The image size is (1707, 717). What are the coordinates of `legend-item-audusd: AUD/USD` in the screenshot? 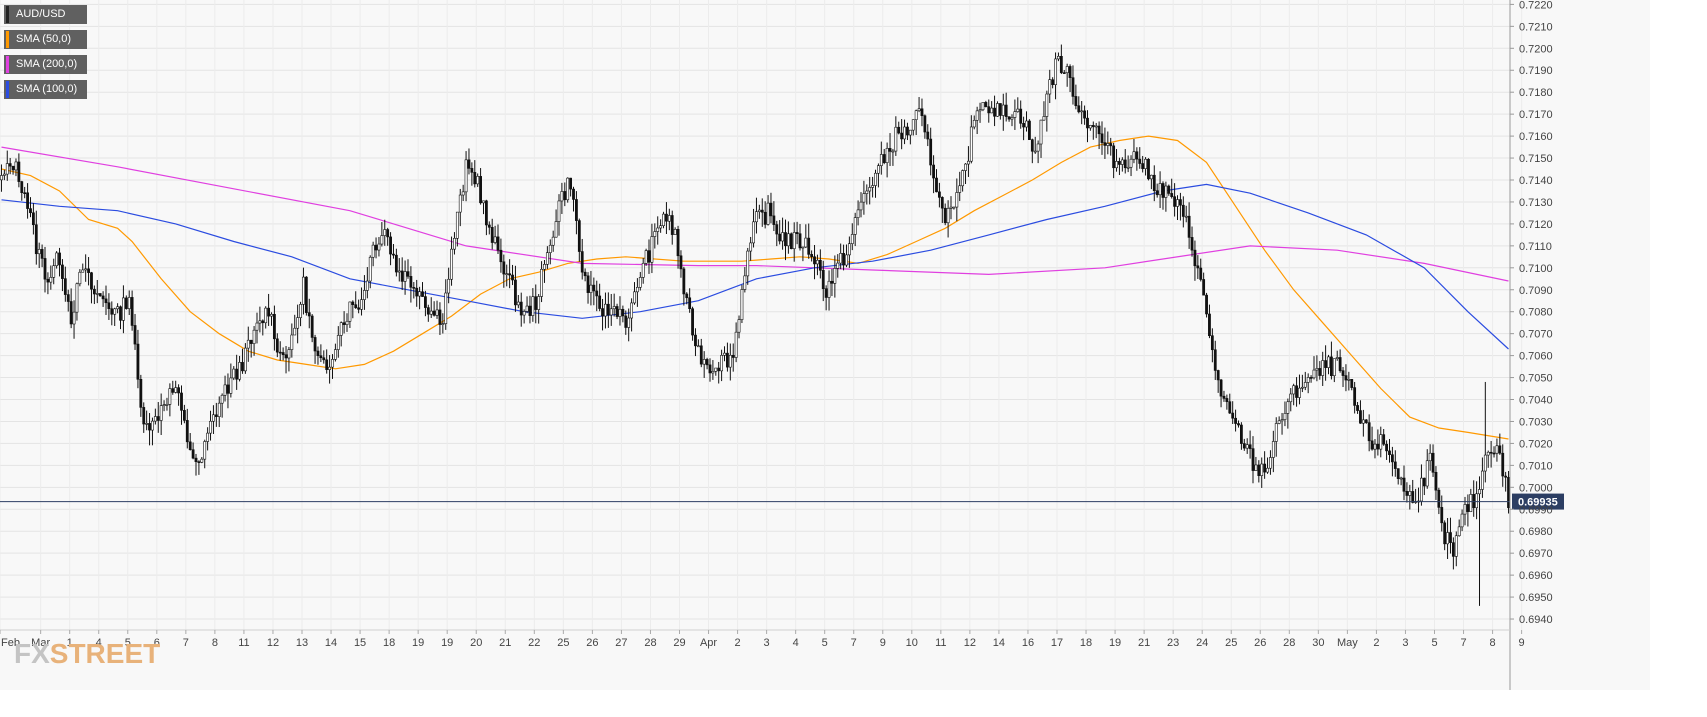 It's located at (46, 14).